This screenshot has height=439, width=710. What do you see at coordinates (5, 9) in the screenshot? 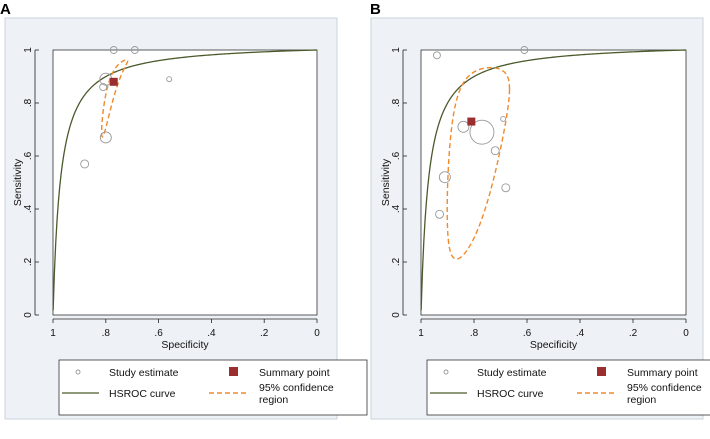
I see `panel-letter: A` at bounding box center [5, 9].